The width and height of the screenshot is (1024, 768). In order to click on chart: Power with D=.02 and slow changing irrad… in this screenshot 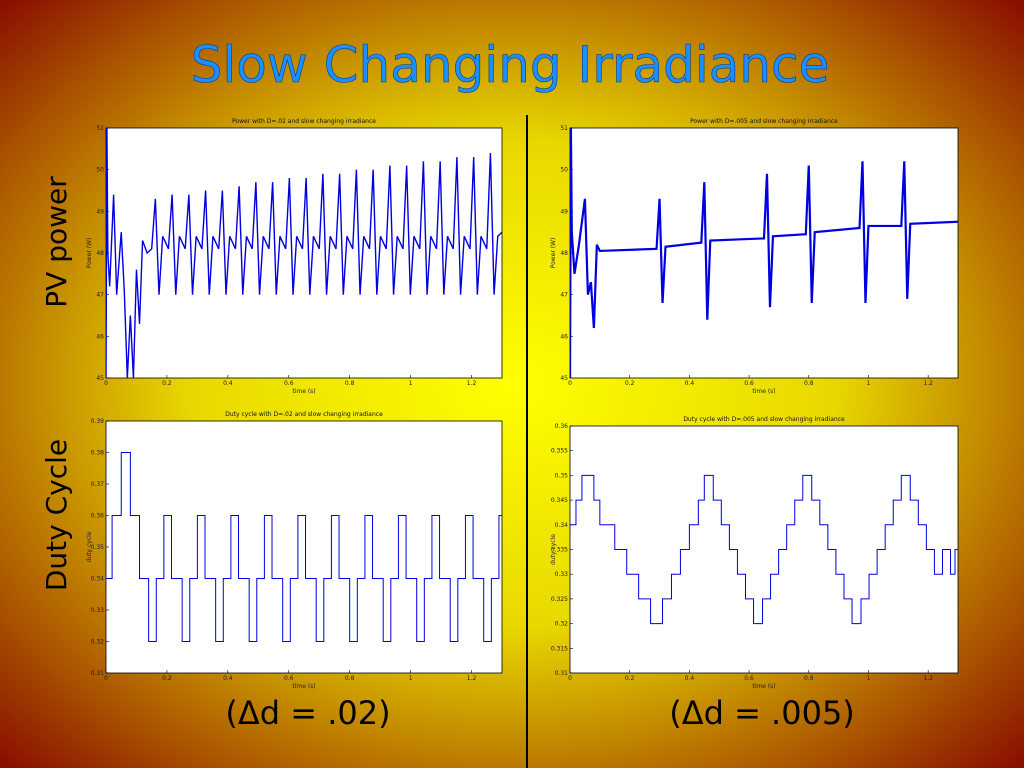, I will do `click(294, 256)`.